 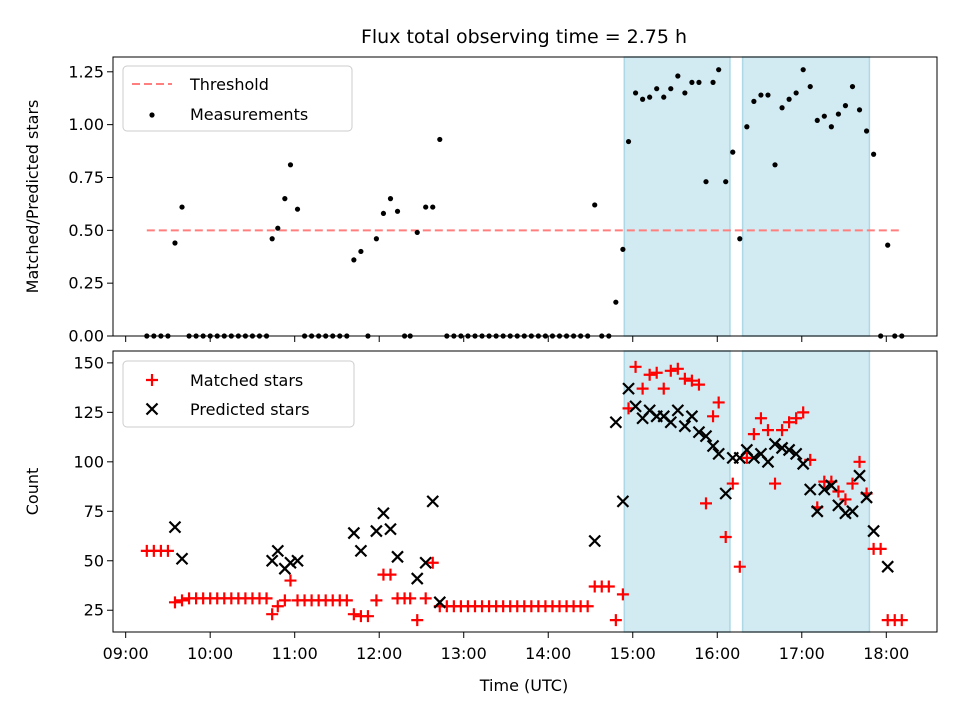 I want to click on bottom-y-axis-label: Count, so click(x=32, y=492).